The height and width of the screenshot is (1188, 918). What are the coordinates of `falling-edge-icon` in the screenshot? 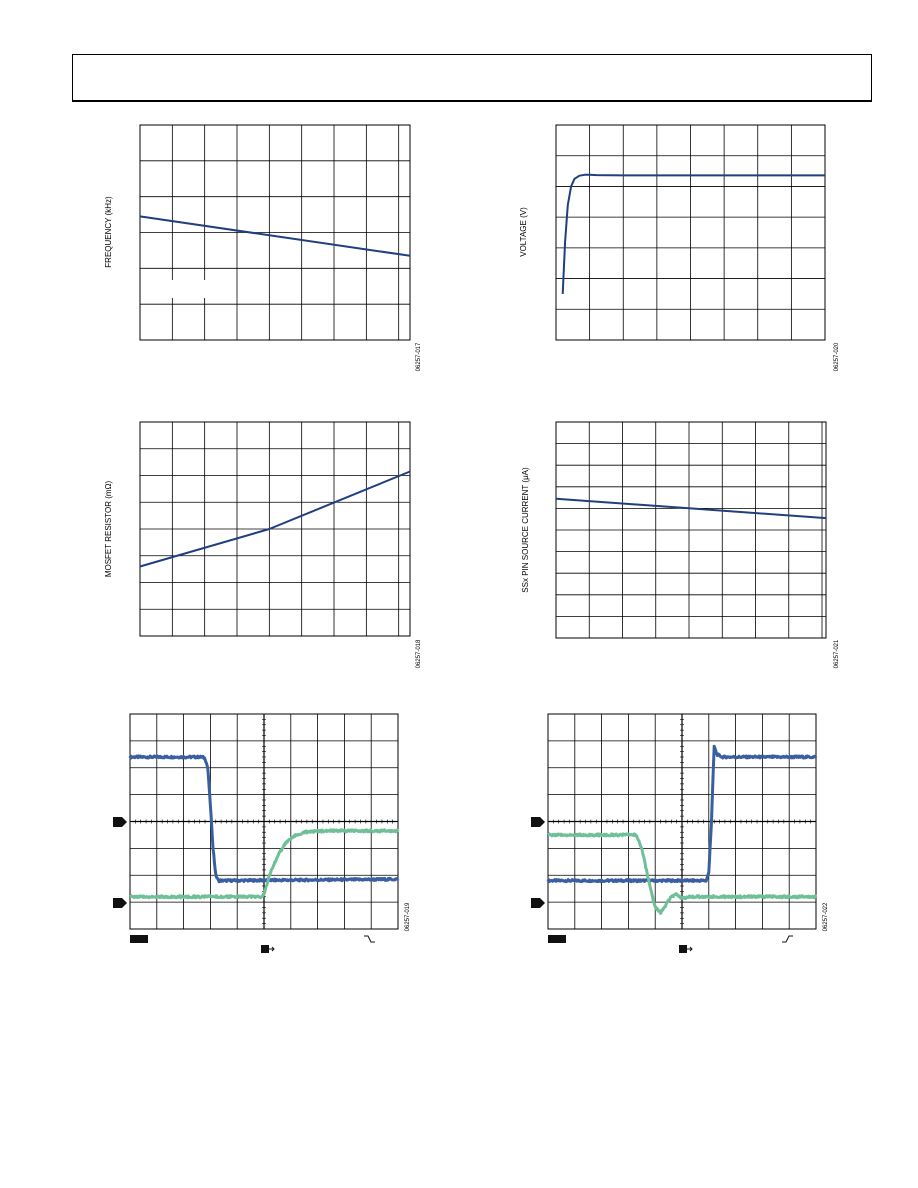 It's located at (369, 939).